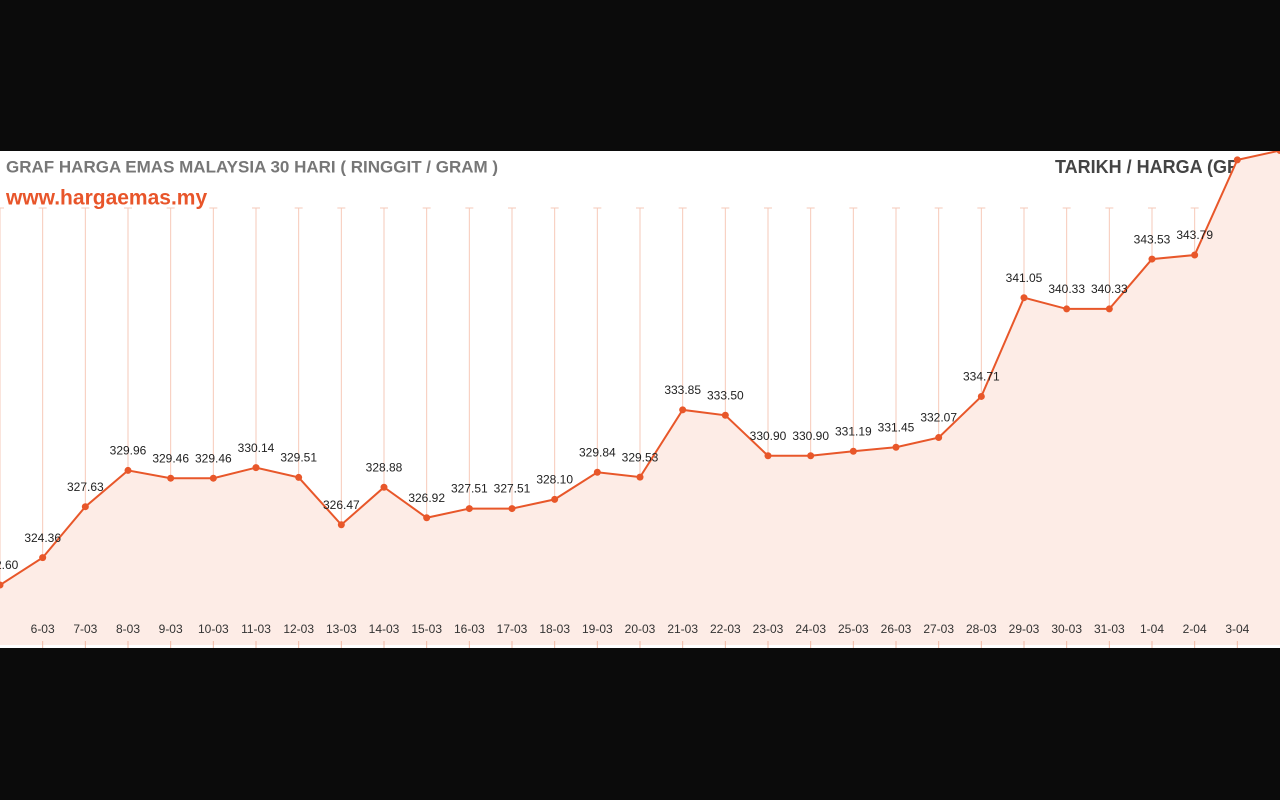  I want to click on data-label: 326.92, so click(426, 498).